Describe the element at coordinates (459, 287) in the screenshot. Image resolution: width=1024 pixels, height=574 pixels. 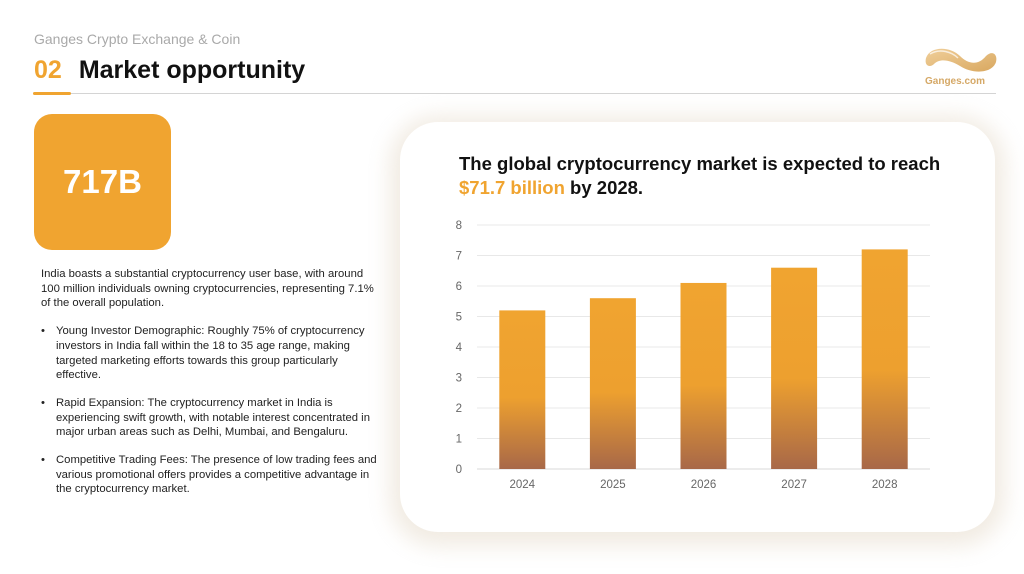
I see `y-tick-label: 6` at that location.